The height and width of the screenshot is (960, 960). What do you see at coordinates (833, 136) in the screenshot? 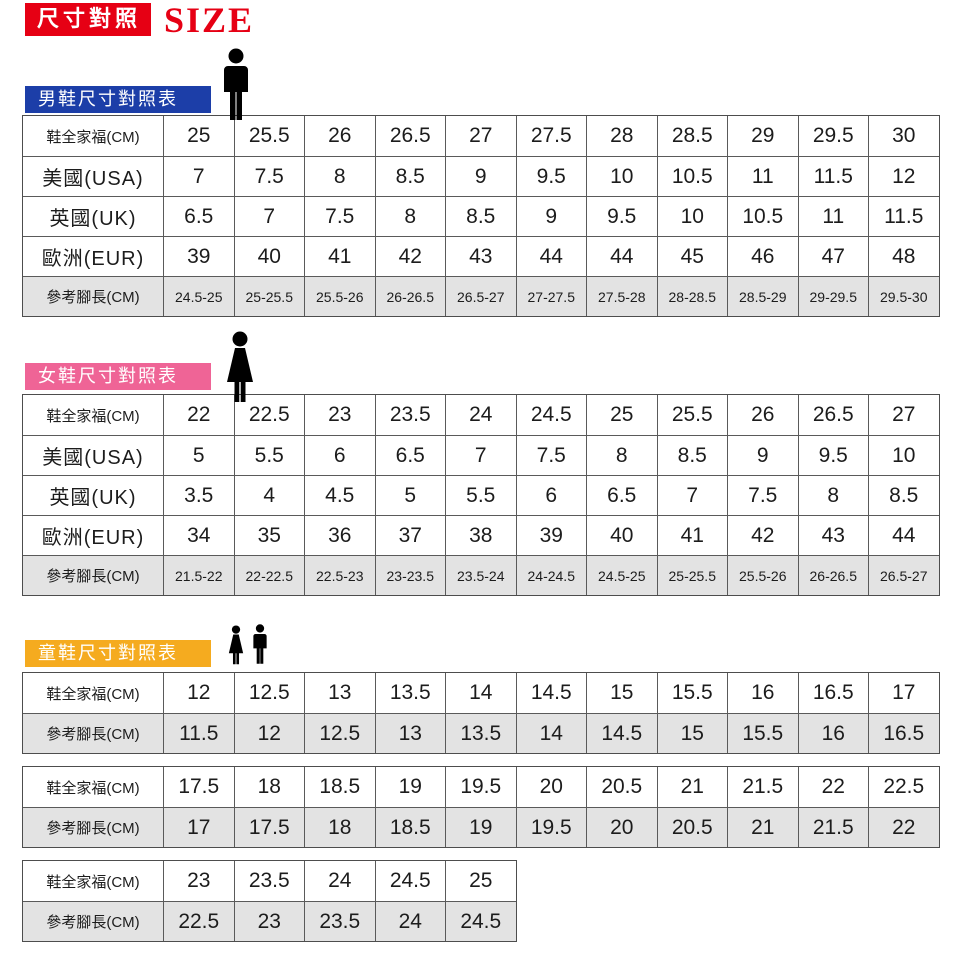
I see `size-cell: 29.5` at bounding box center [833, 136].